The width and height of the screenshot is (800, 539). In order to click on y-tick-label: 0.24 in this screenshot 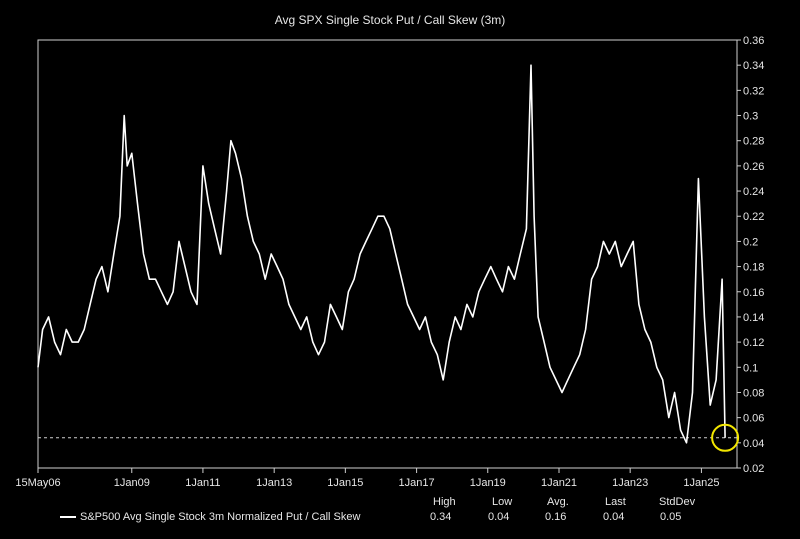, I will do `click(753, 192)`.